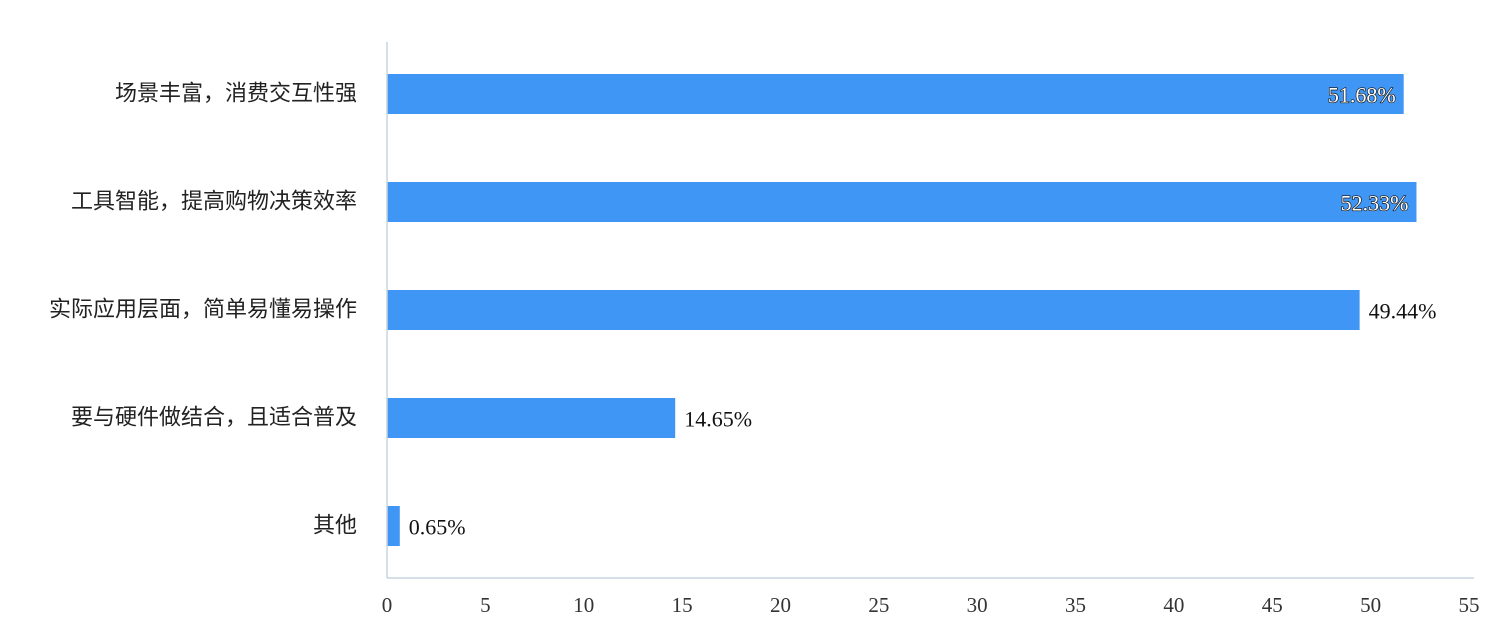 Image resolution: width=1500 pixels, height=638 pixels. Describe the element at coordinates (485, 605) in the screenshot. I see `x-tick-label: 5` at that location.